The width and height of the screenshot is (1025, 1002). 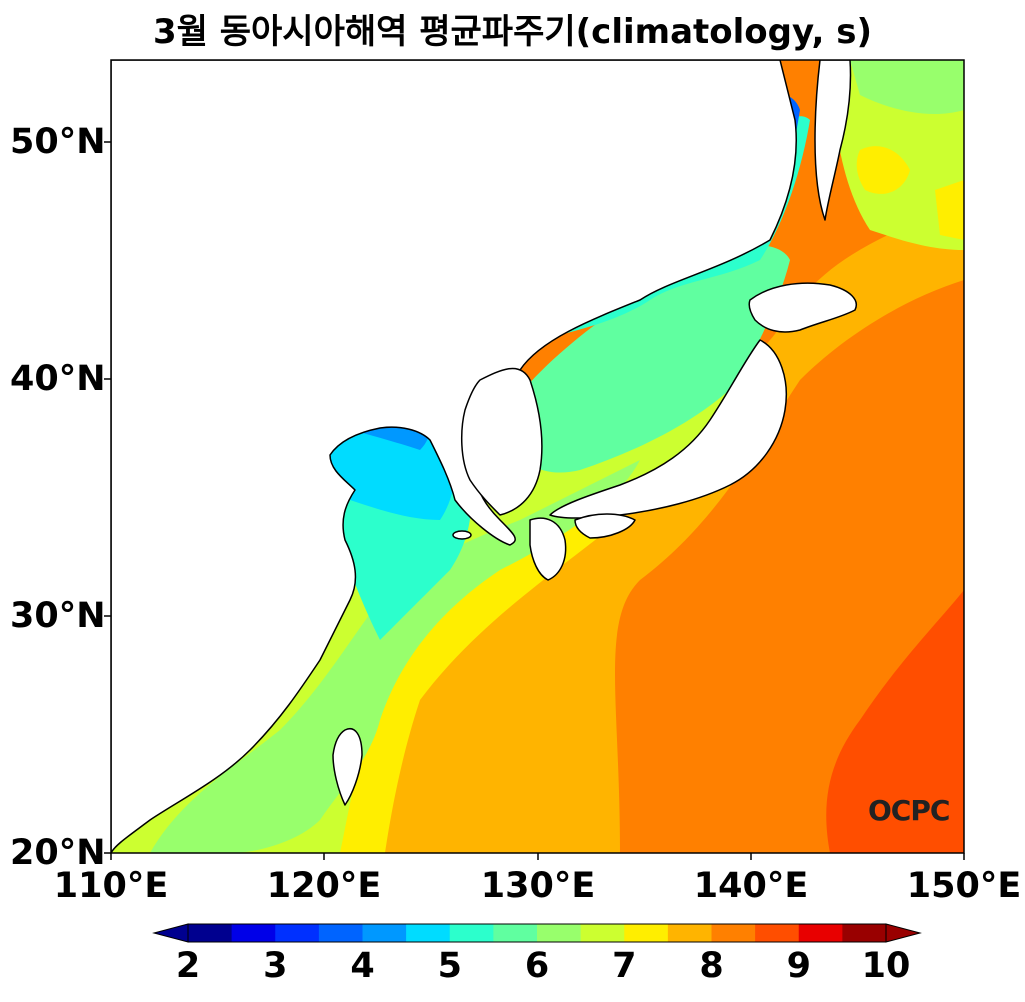 What do you see at coordinates (903, 933) in the screenshot?
I see `colorbar-over-arrow` at bounding box center [903, 933].